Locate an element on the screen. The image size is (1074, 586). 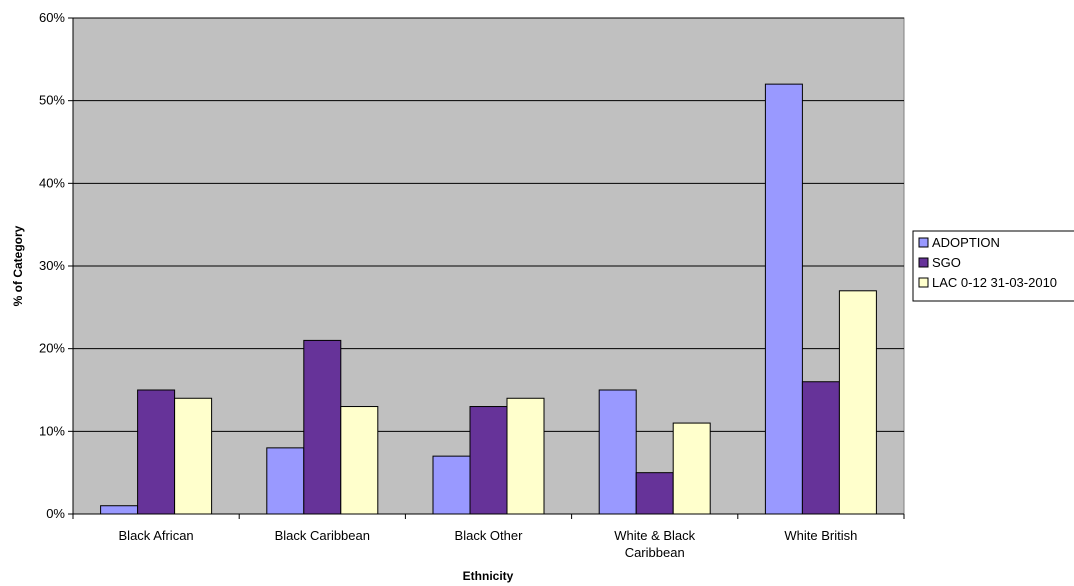
y-tick-label: 0% is located at coordinates (55, 513).